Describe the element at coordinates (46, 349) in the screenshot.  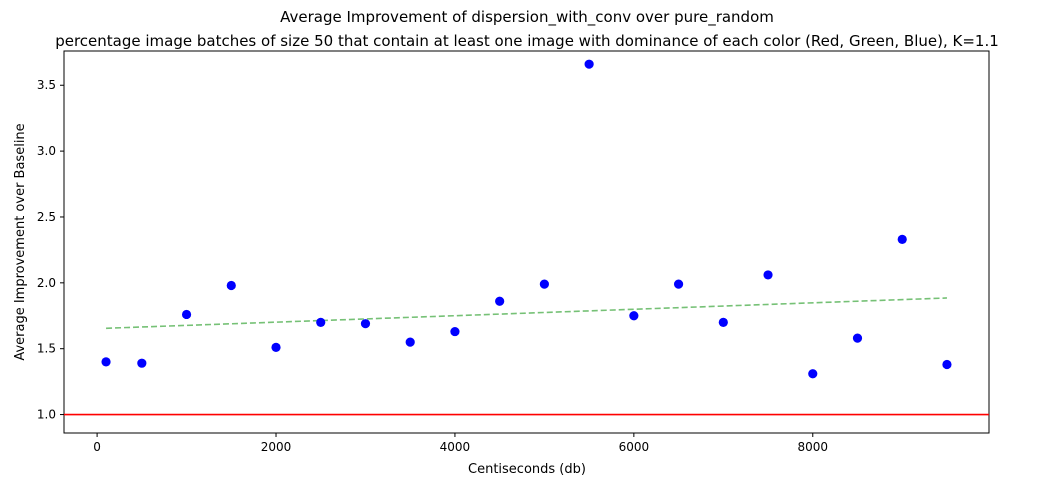
I see `y-tick-label: 1.5` at that location.